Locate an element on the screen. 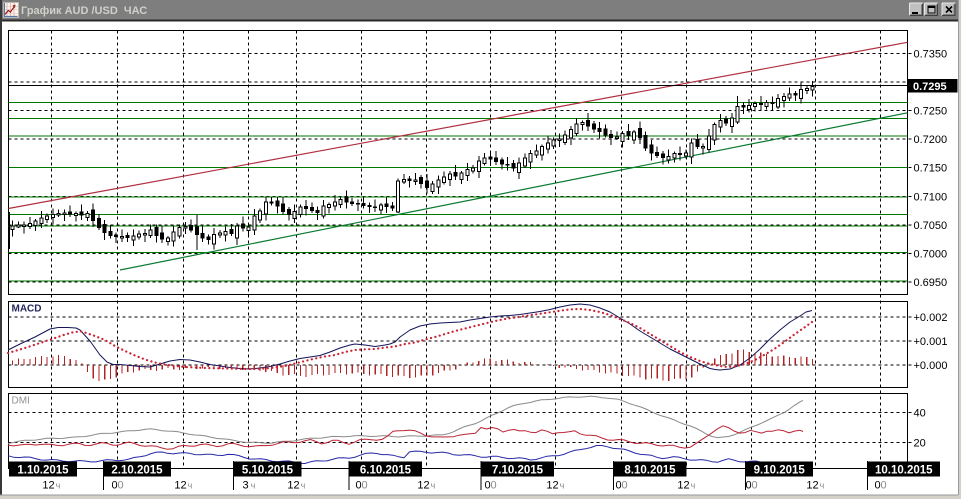  svg-text: +0.000 is located at coordinates (931, 366).